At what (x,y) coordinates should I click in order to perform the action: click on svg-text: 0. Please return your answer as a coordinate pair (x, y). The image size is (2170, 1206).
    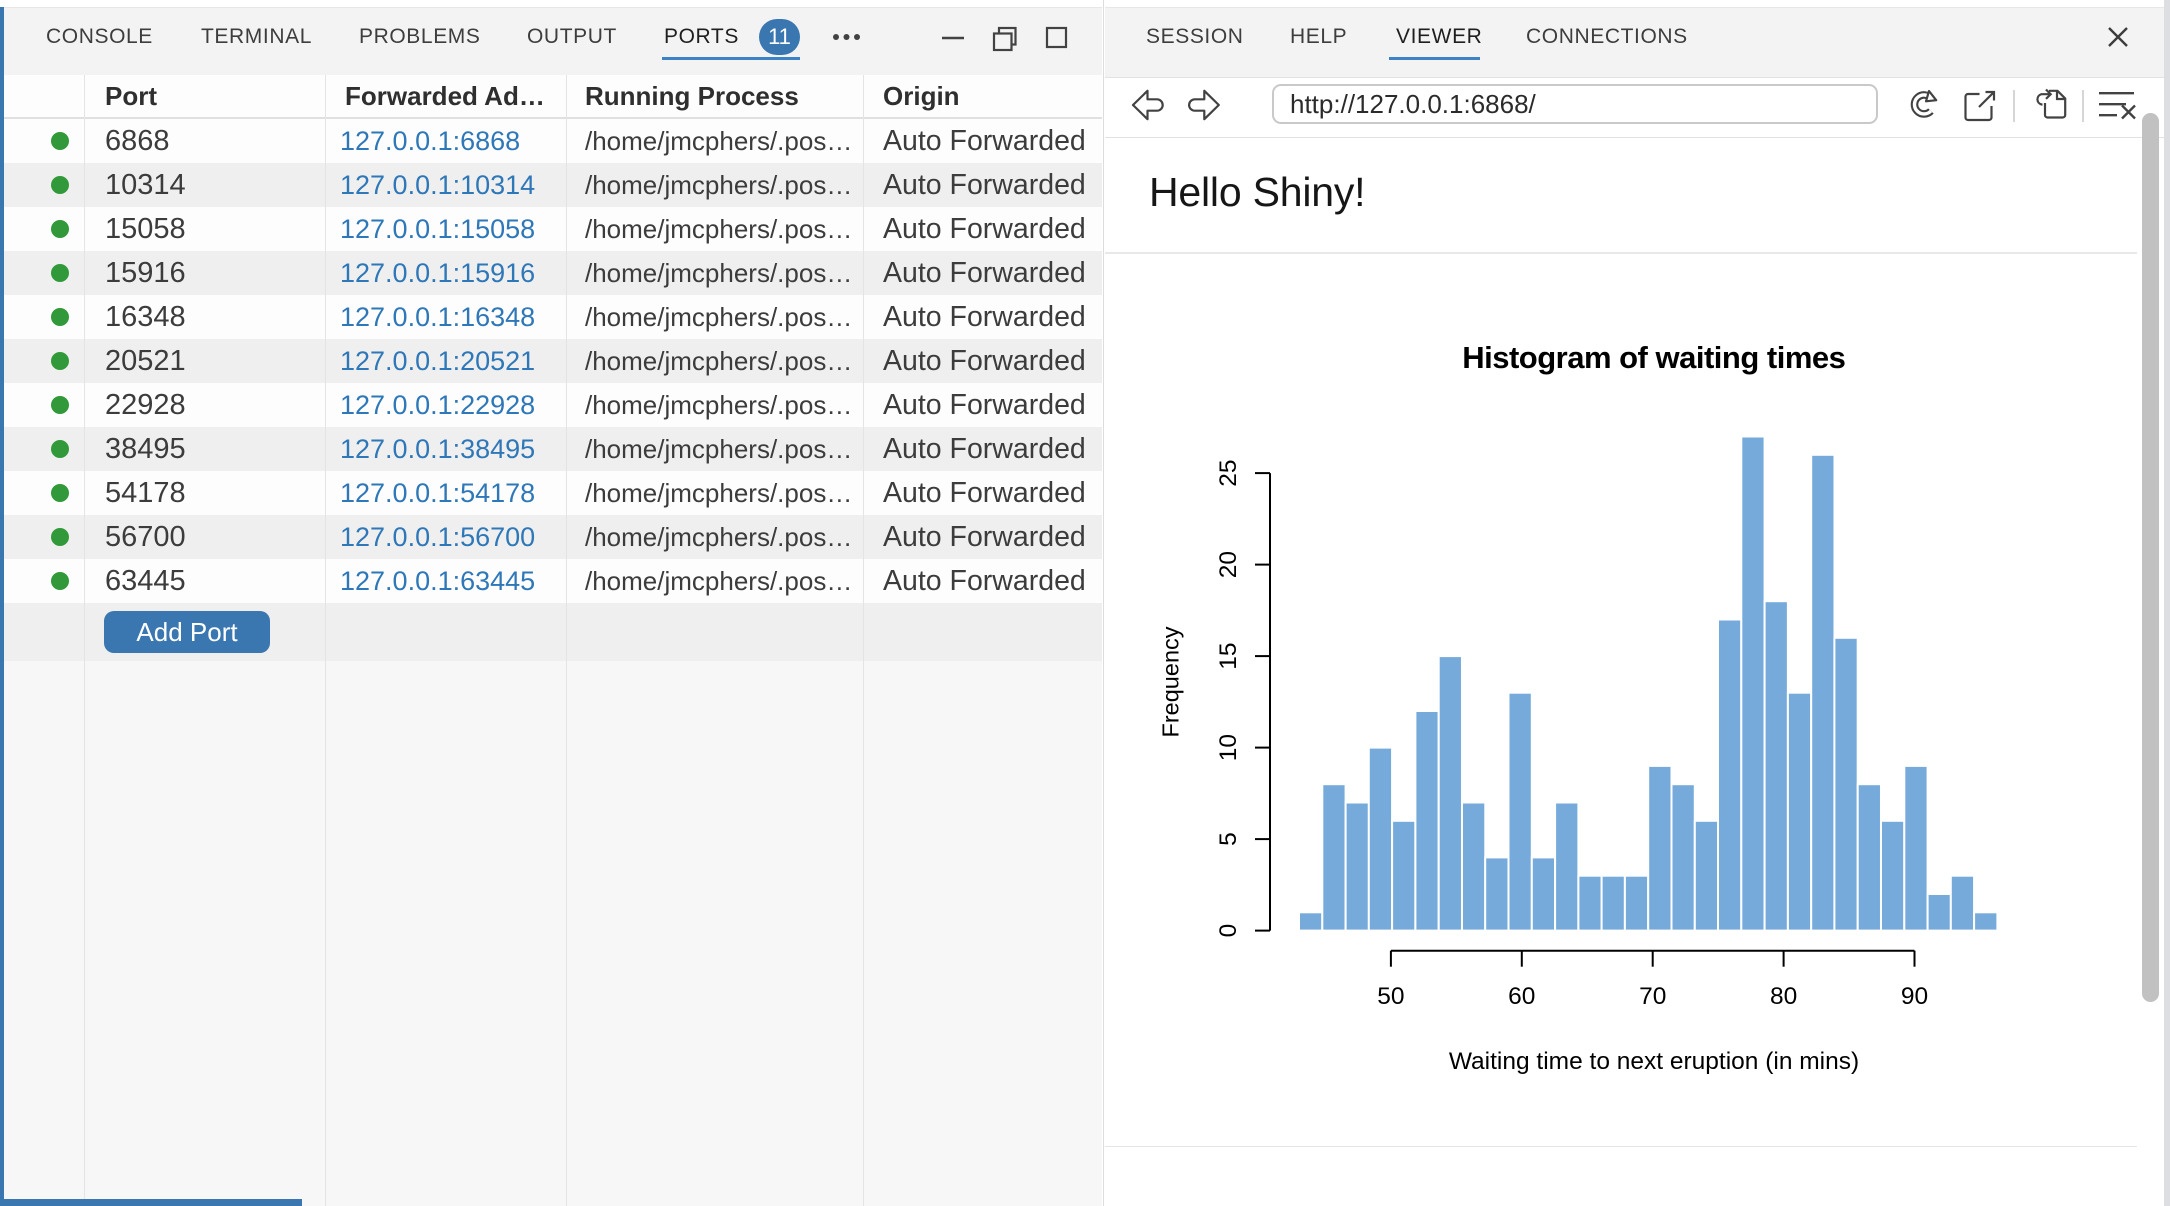
    Looking at the image, I should click on (1228, 931).